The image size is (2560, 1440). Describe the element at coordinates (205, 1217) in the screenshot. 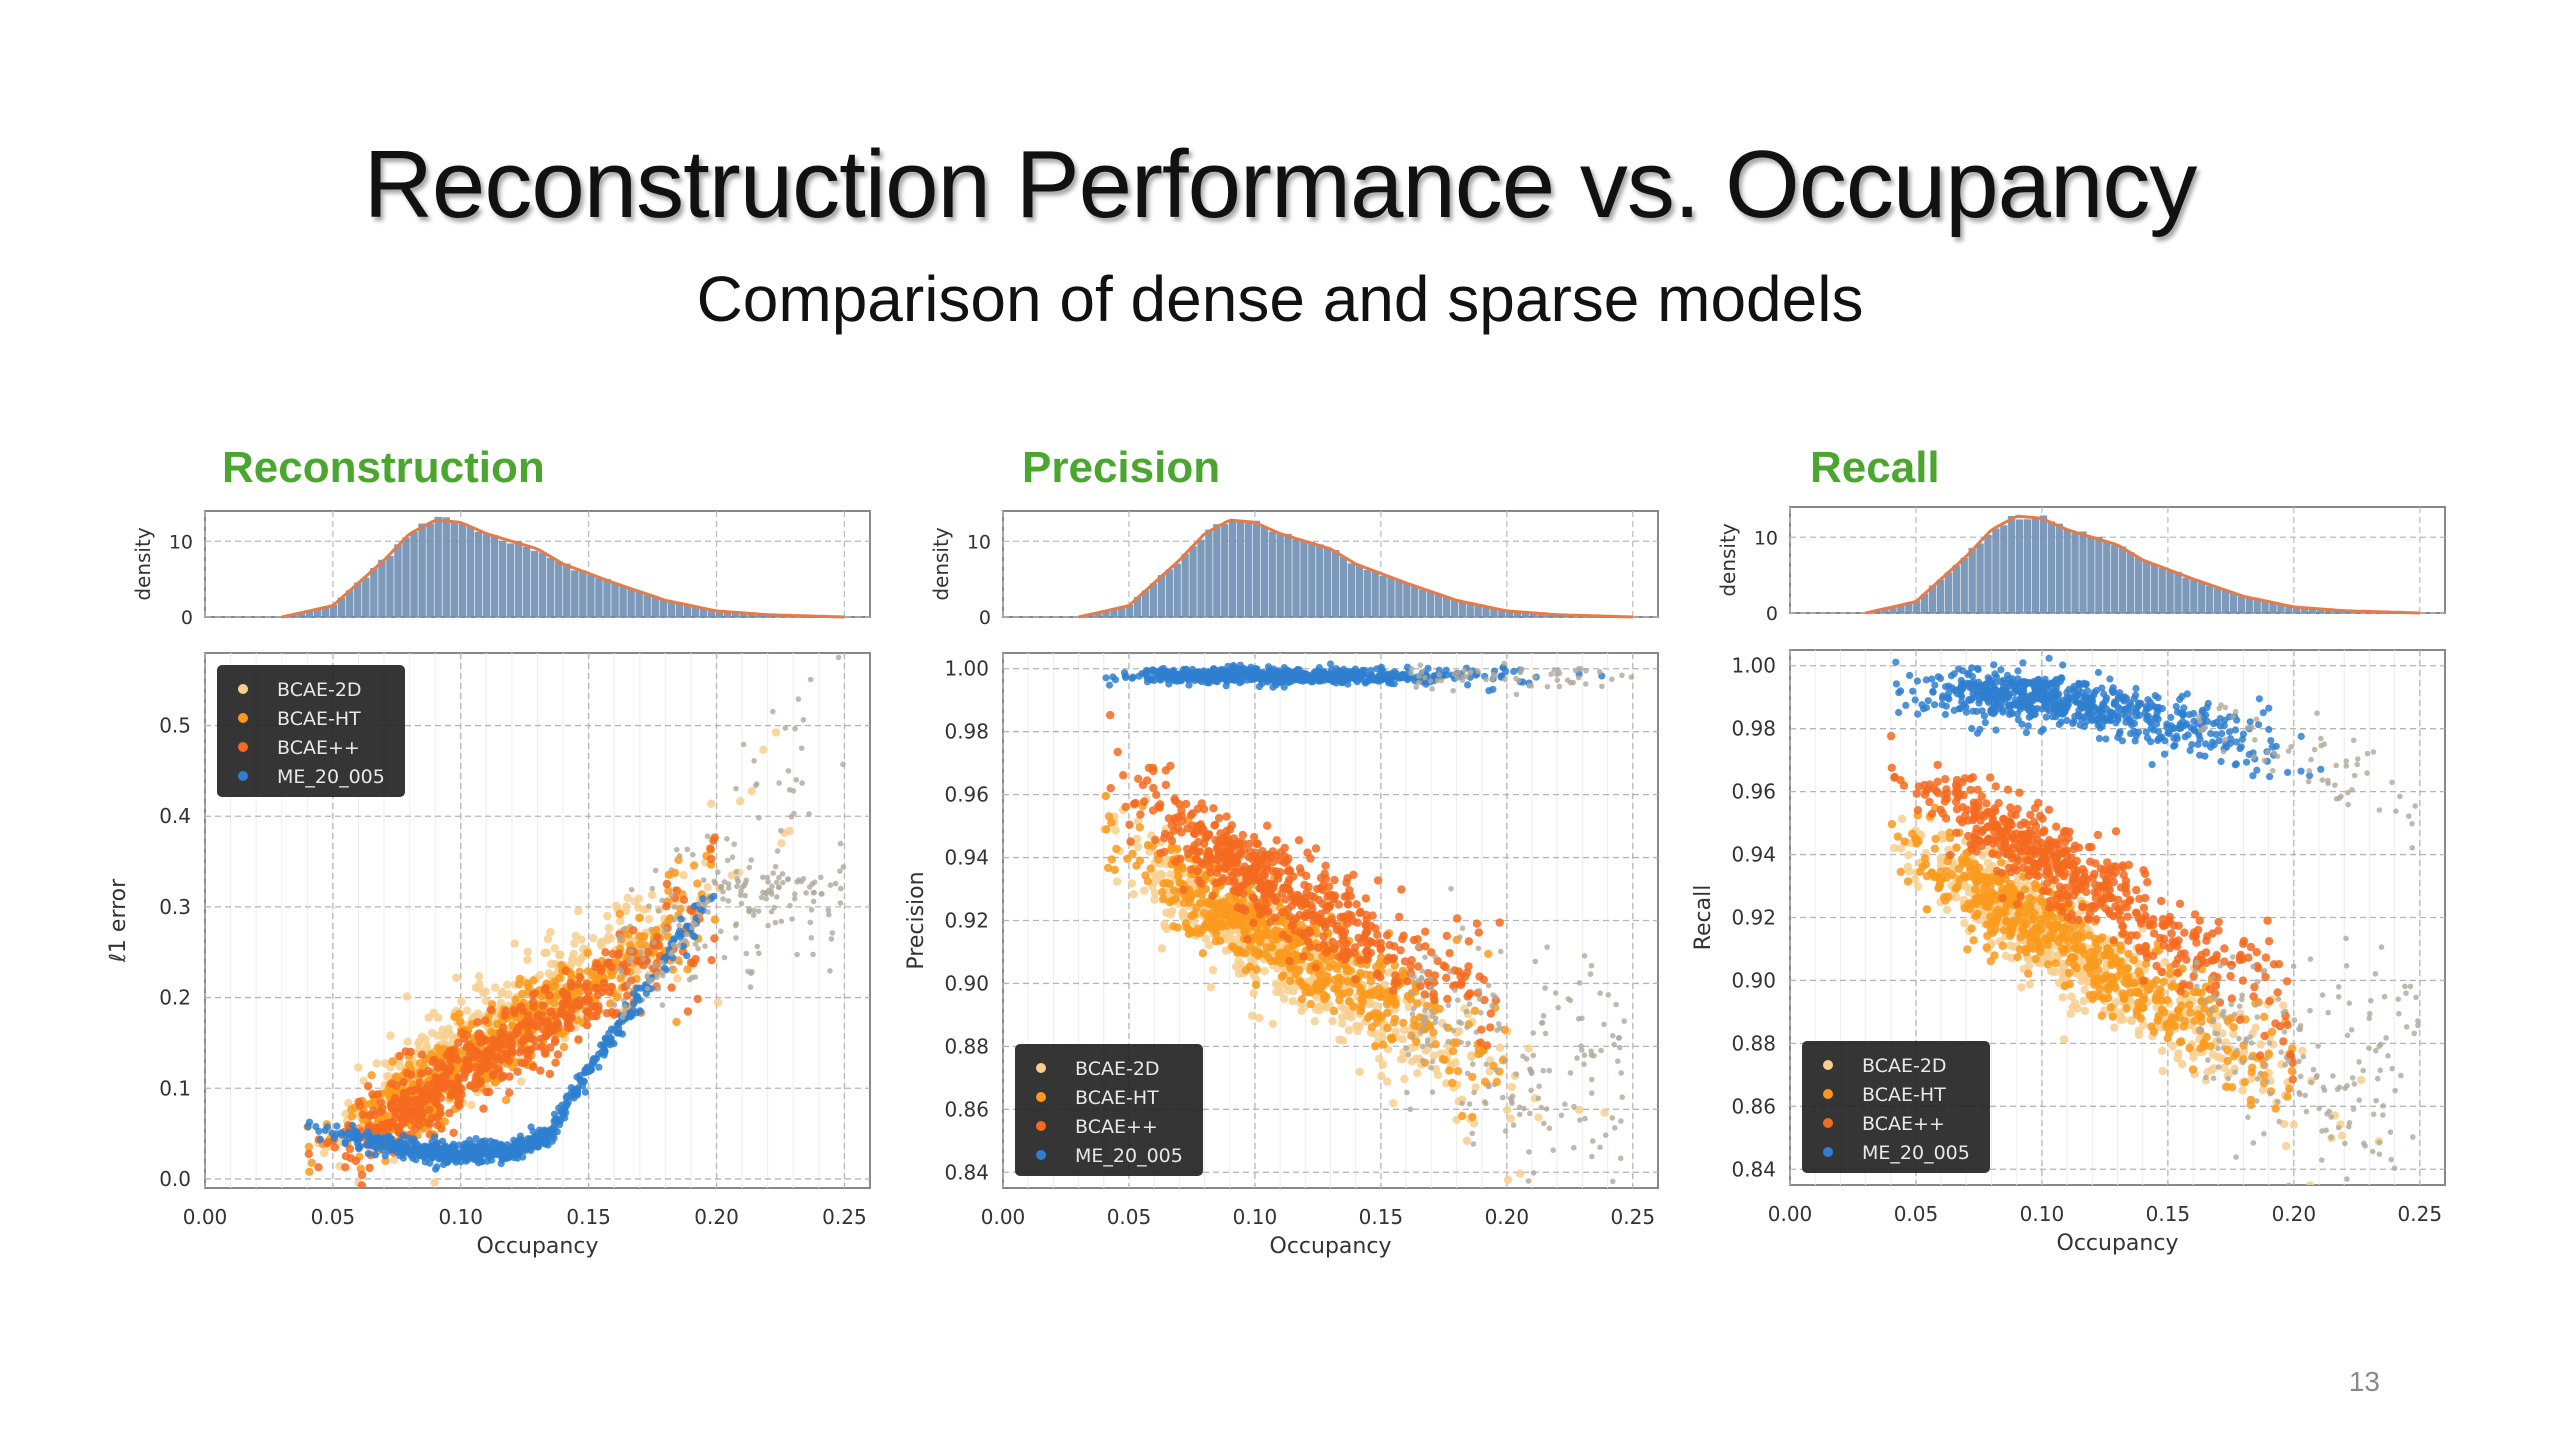

I see `x-tick-label: 0.00` at that location.